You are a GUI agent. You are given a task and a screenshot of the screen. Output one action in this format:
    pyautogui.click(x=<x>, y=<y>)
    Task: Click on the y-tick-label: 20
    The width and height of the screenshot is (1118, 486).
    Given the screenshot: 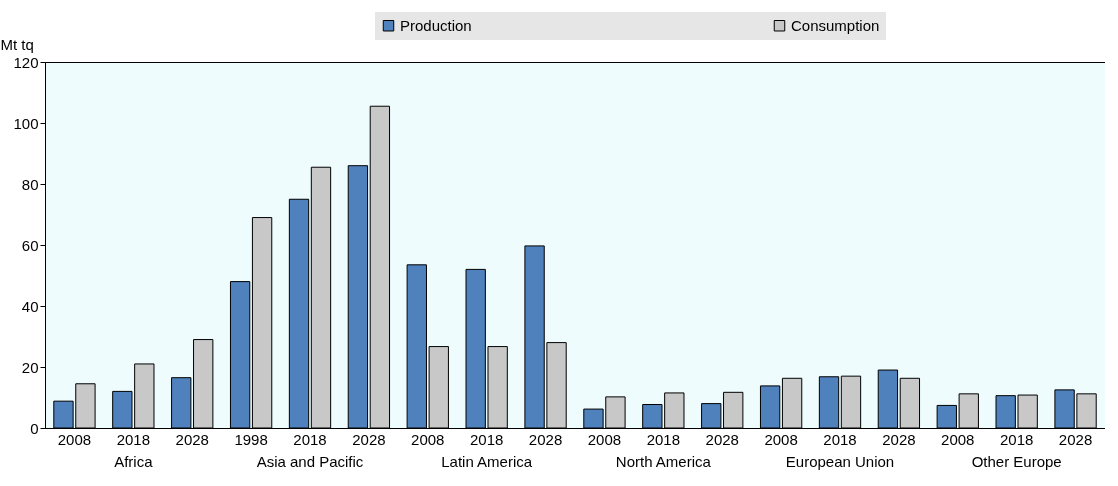 What is the action you would take?
    pyautogui.click(x=30, y=367)
    